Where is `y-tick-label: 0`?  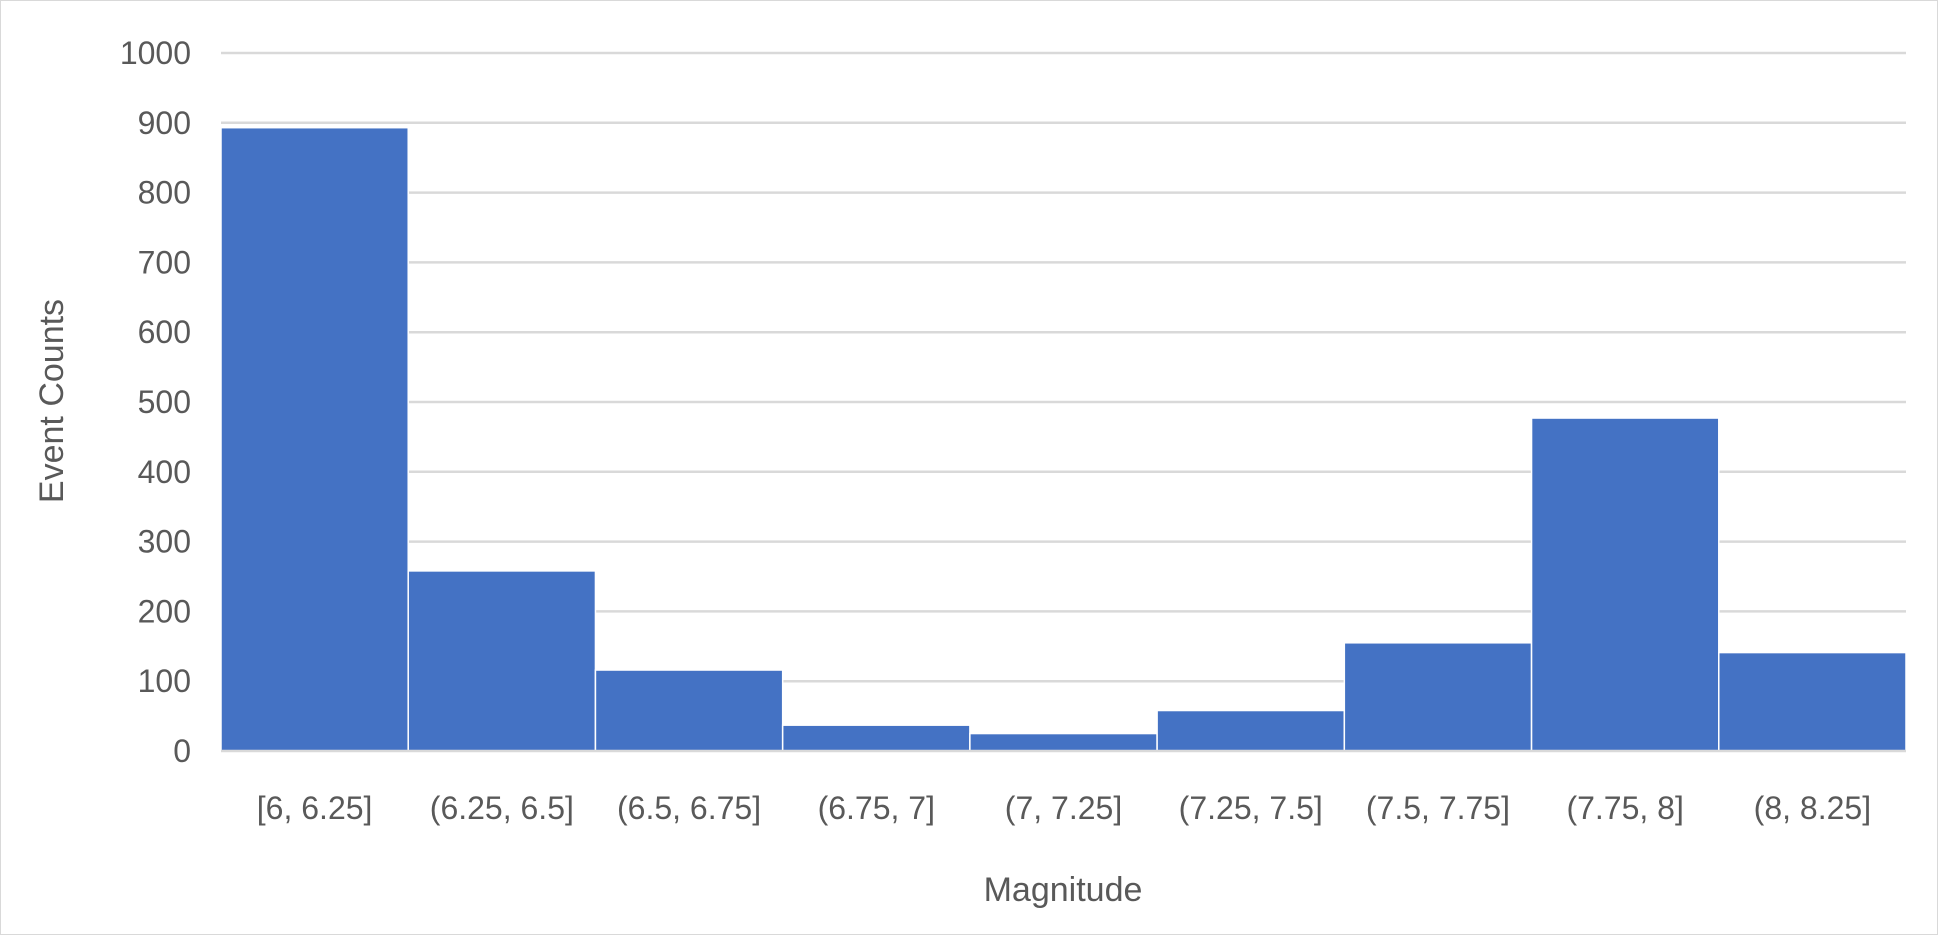 y-tick-label: 0 is located at coordinates (182, 751).